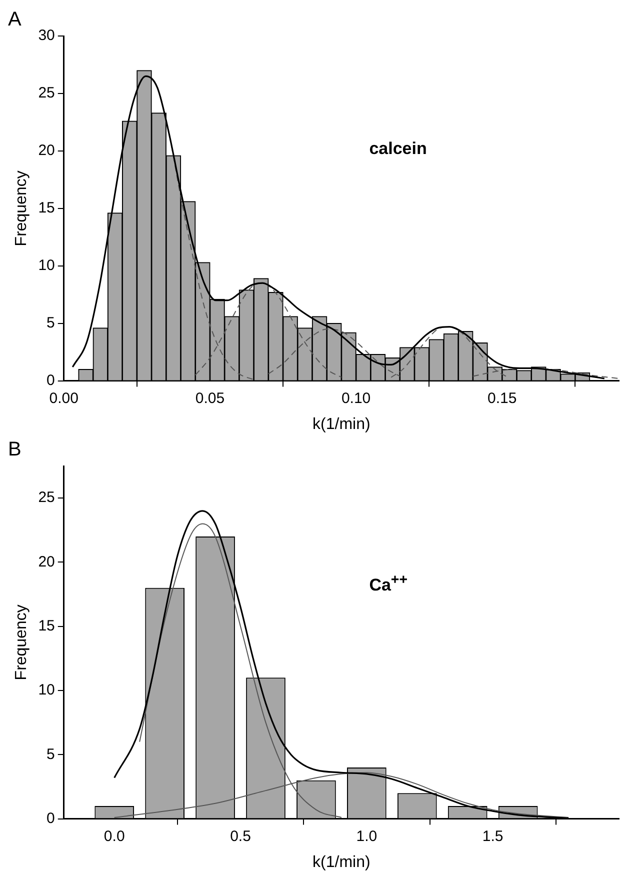  Describe the element at coordinates (63, 398) in the screenshot. I see `x-tick-label: 0.00` at that location.